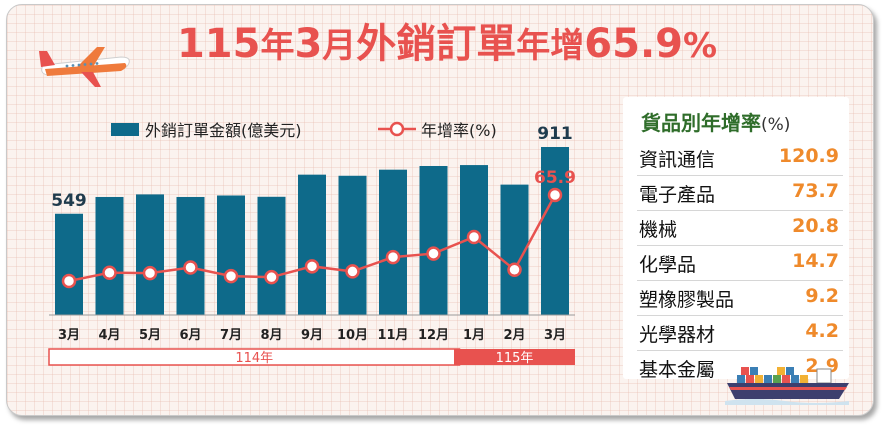 The width and height of the screenshot is (884, 428). I want to click on item-name: 化學品, so click(668, 265).